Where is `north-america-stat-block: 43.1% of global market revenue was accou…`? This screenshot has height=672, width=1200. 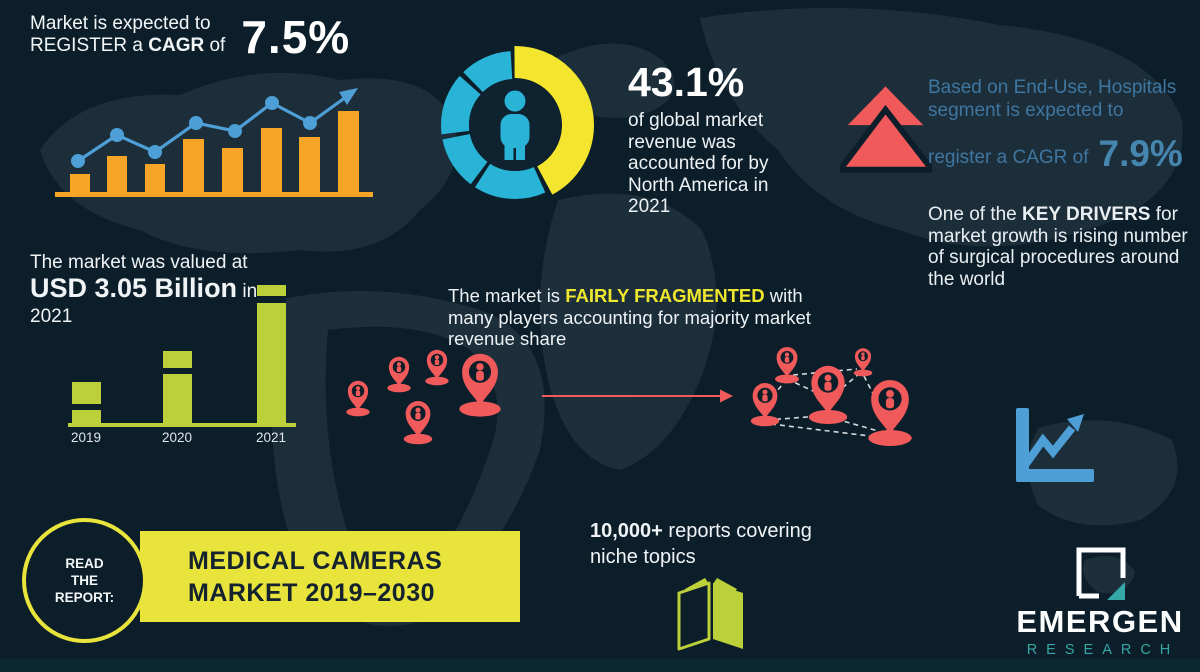
north-america-stat-block: 43.1% of global market revenue was accou… is located at coordinates (710, 139).